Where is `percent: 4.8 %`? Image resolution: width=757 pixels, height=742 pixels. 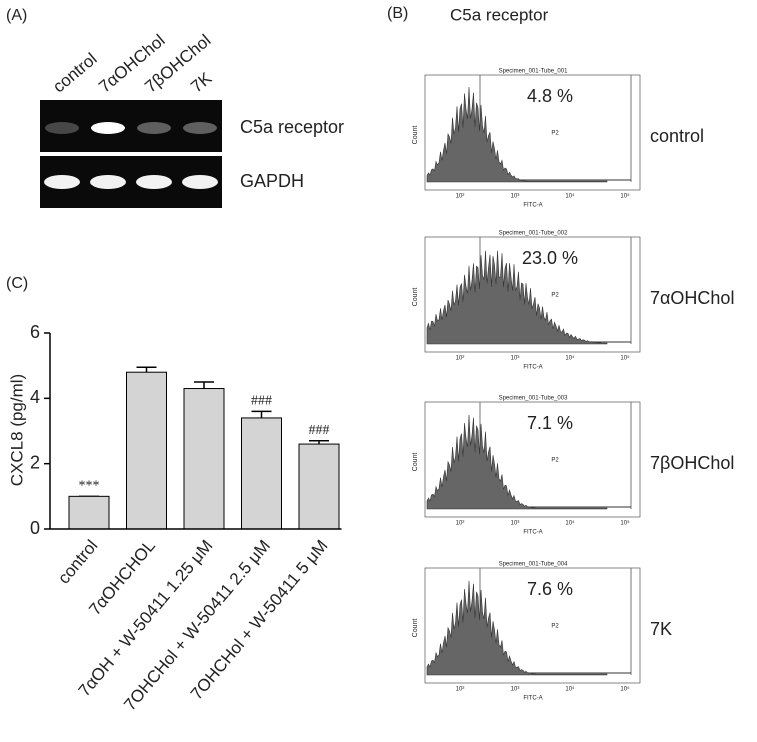
percent: 4.8 % is located at coordinates (550, 96).